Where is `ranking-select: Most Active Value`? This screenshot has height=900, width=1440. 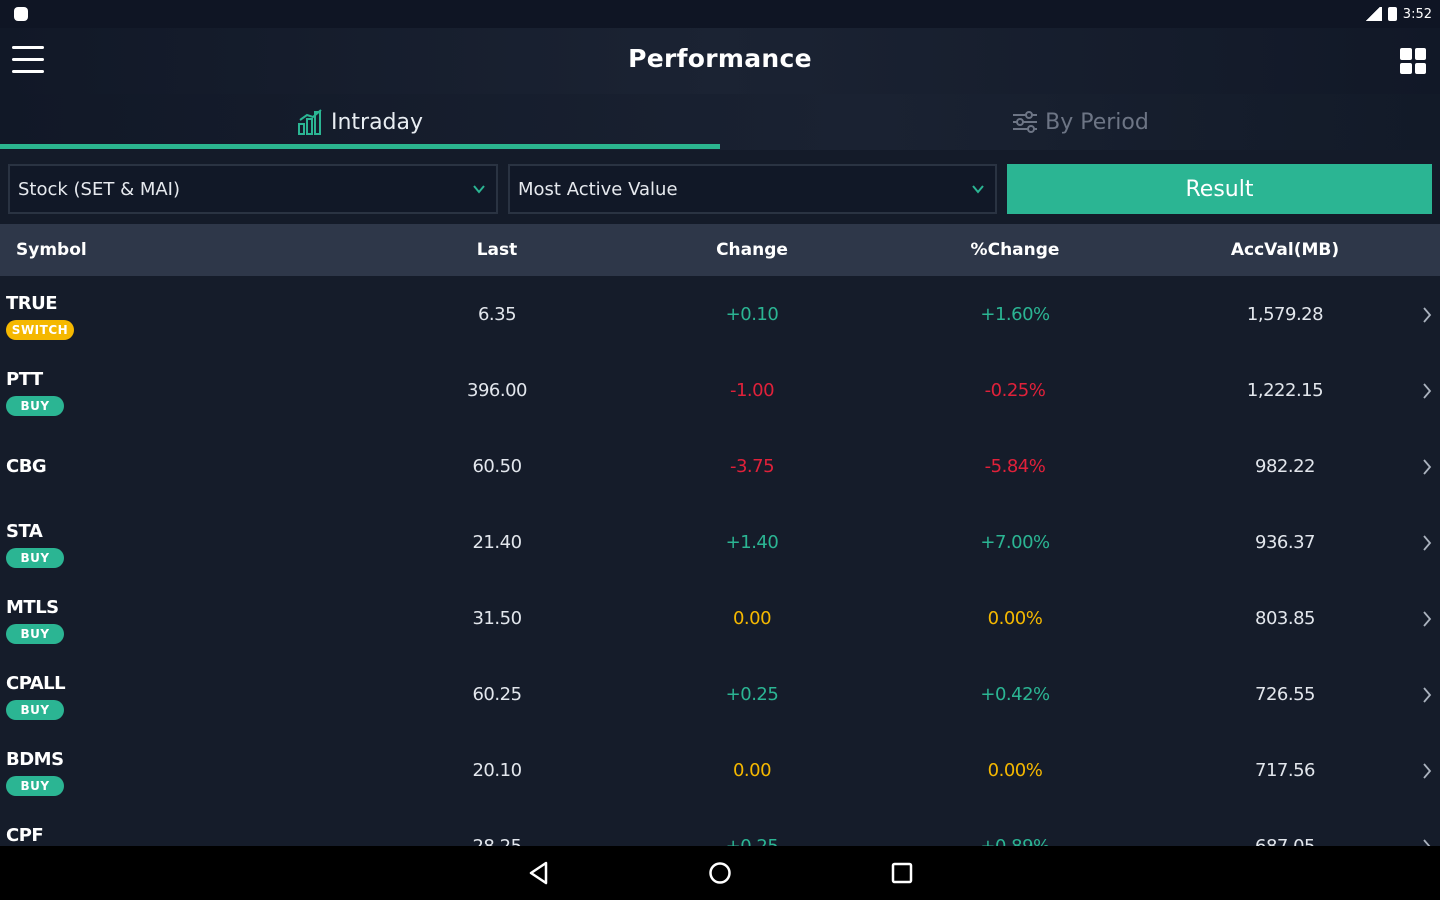
ranking-select: Most Active Value is located at coordinates (752, 189).